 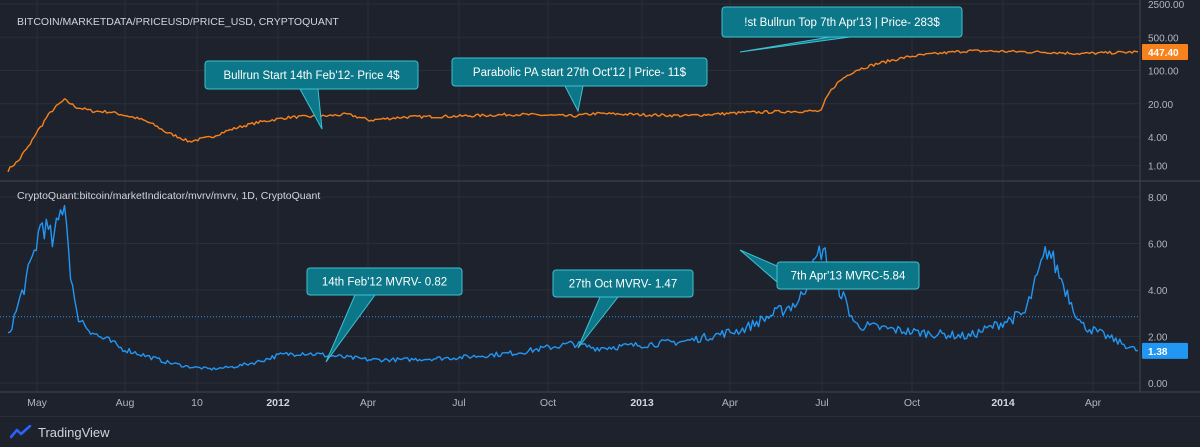 What do you see at coordinates (1160, 105) in the screenshot?
I see `price-y-tick-label: 20.00` at bounding box center [1160, 105].